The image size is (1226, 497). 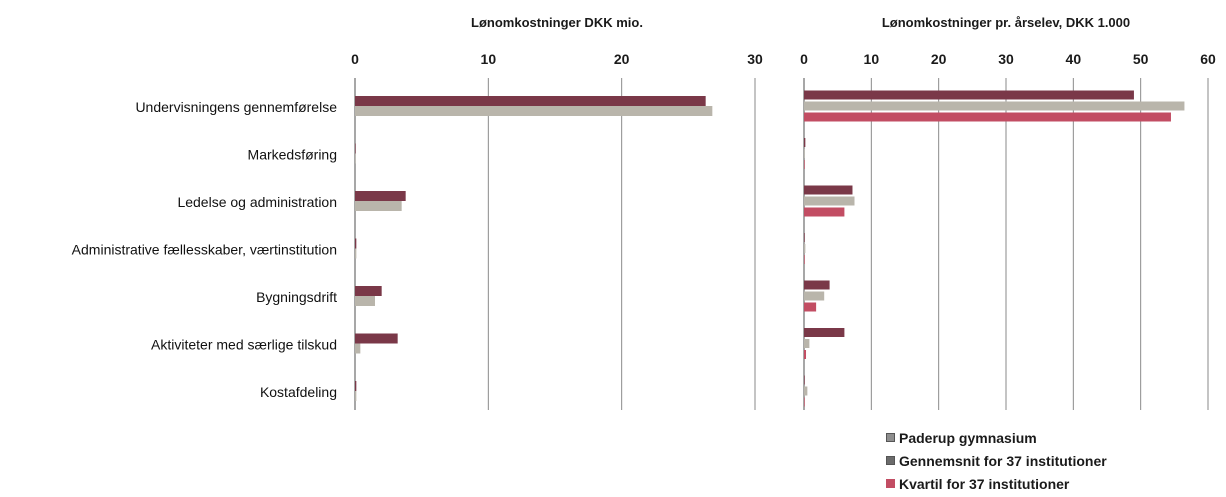 What do you see at coordinates (368, 291) in the screenshot?
I see `bar-1-paderup-gymnasium-bygningsdrift` at bounding box center [368, 291].